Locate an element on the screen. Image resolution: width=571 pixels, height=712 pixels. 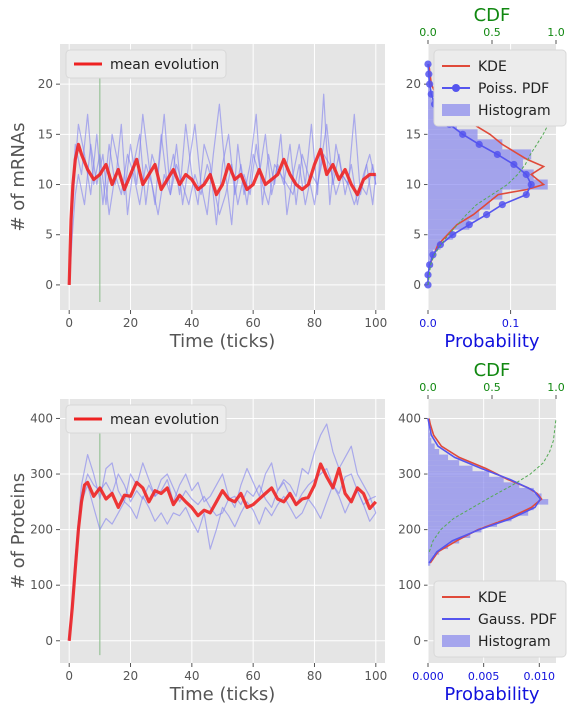
series-line-gauss-pdf is located at coordinates (484, 491).